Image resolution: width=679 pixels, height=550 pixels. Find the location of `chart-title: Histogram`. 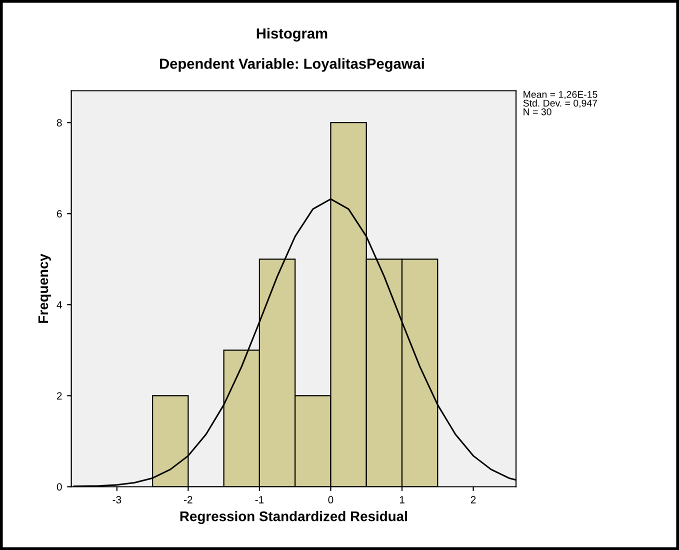

chart-title: Histogram is located at coordinates (292, 35).